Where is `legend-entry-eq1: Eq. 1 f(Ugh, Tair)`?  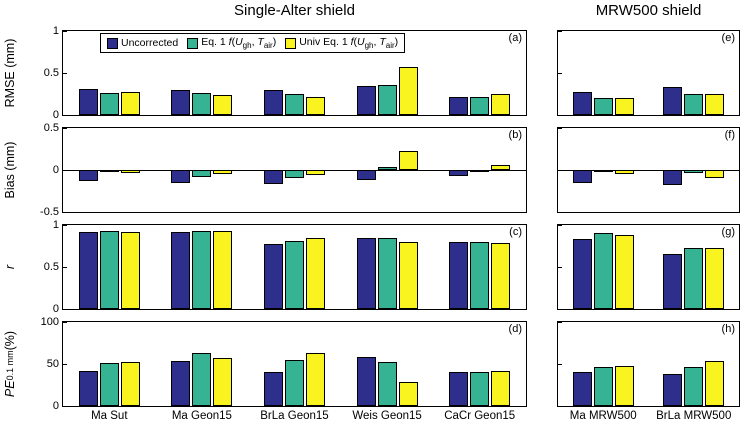 legend-entry-eq1: Eq. 1 f(Ugh, Tair) is located at coordinates (231, 43).